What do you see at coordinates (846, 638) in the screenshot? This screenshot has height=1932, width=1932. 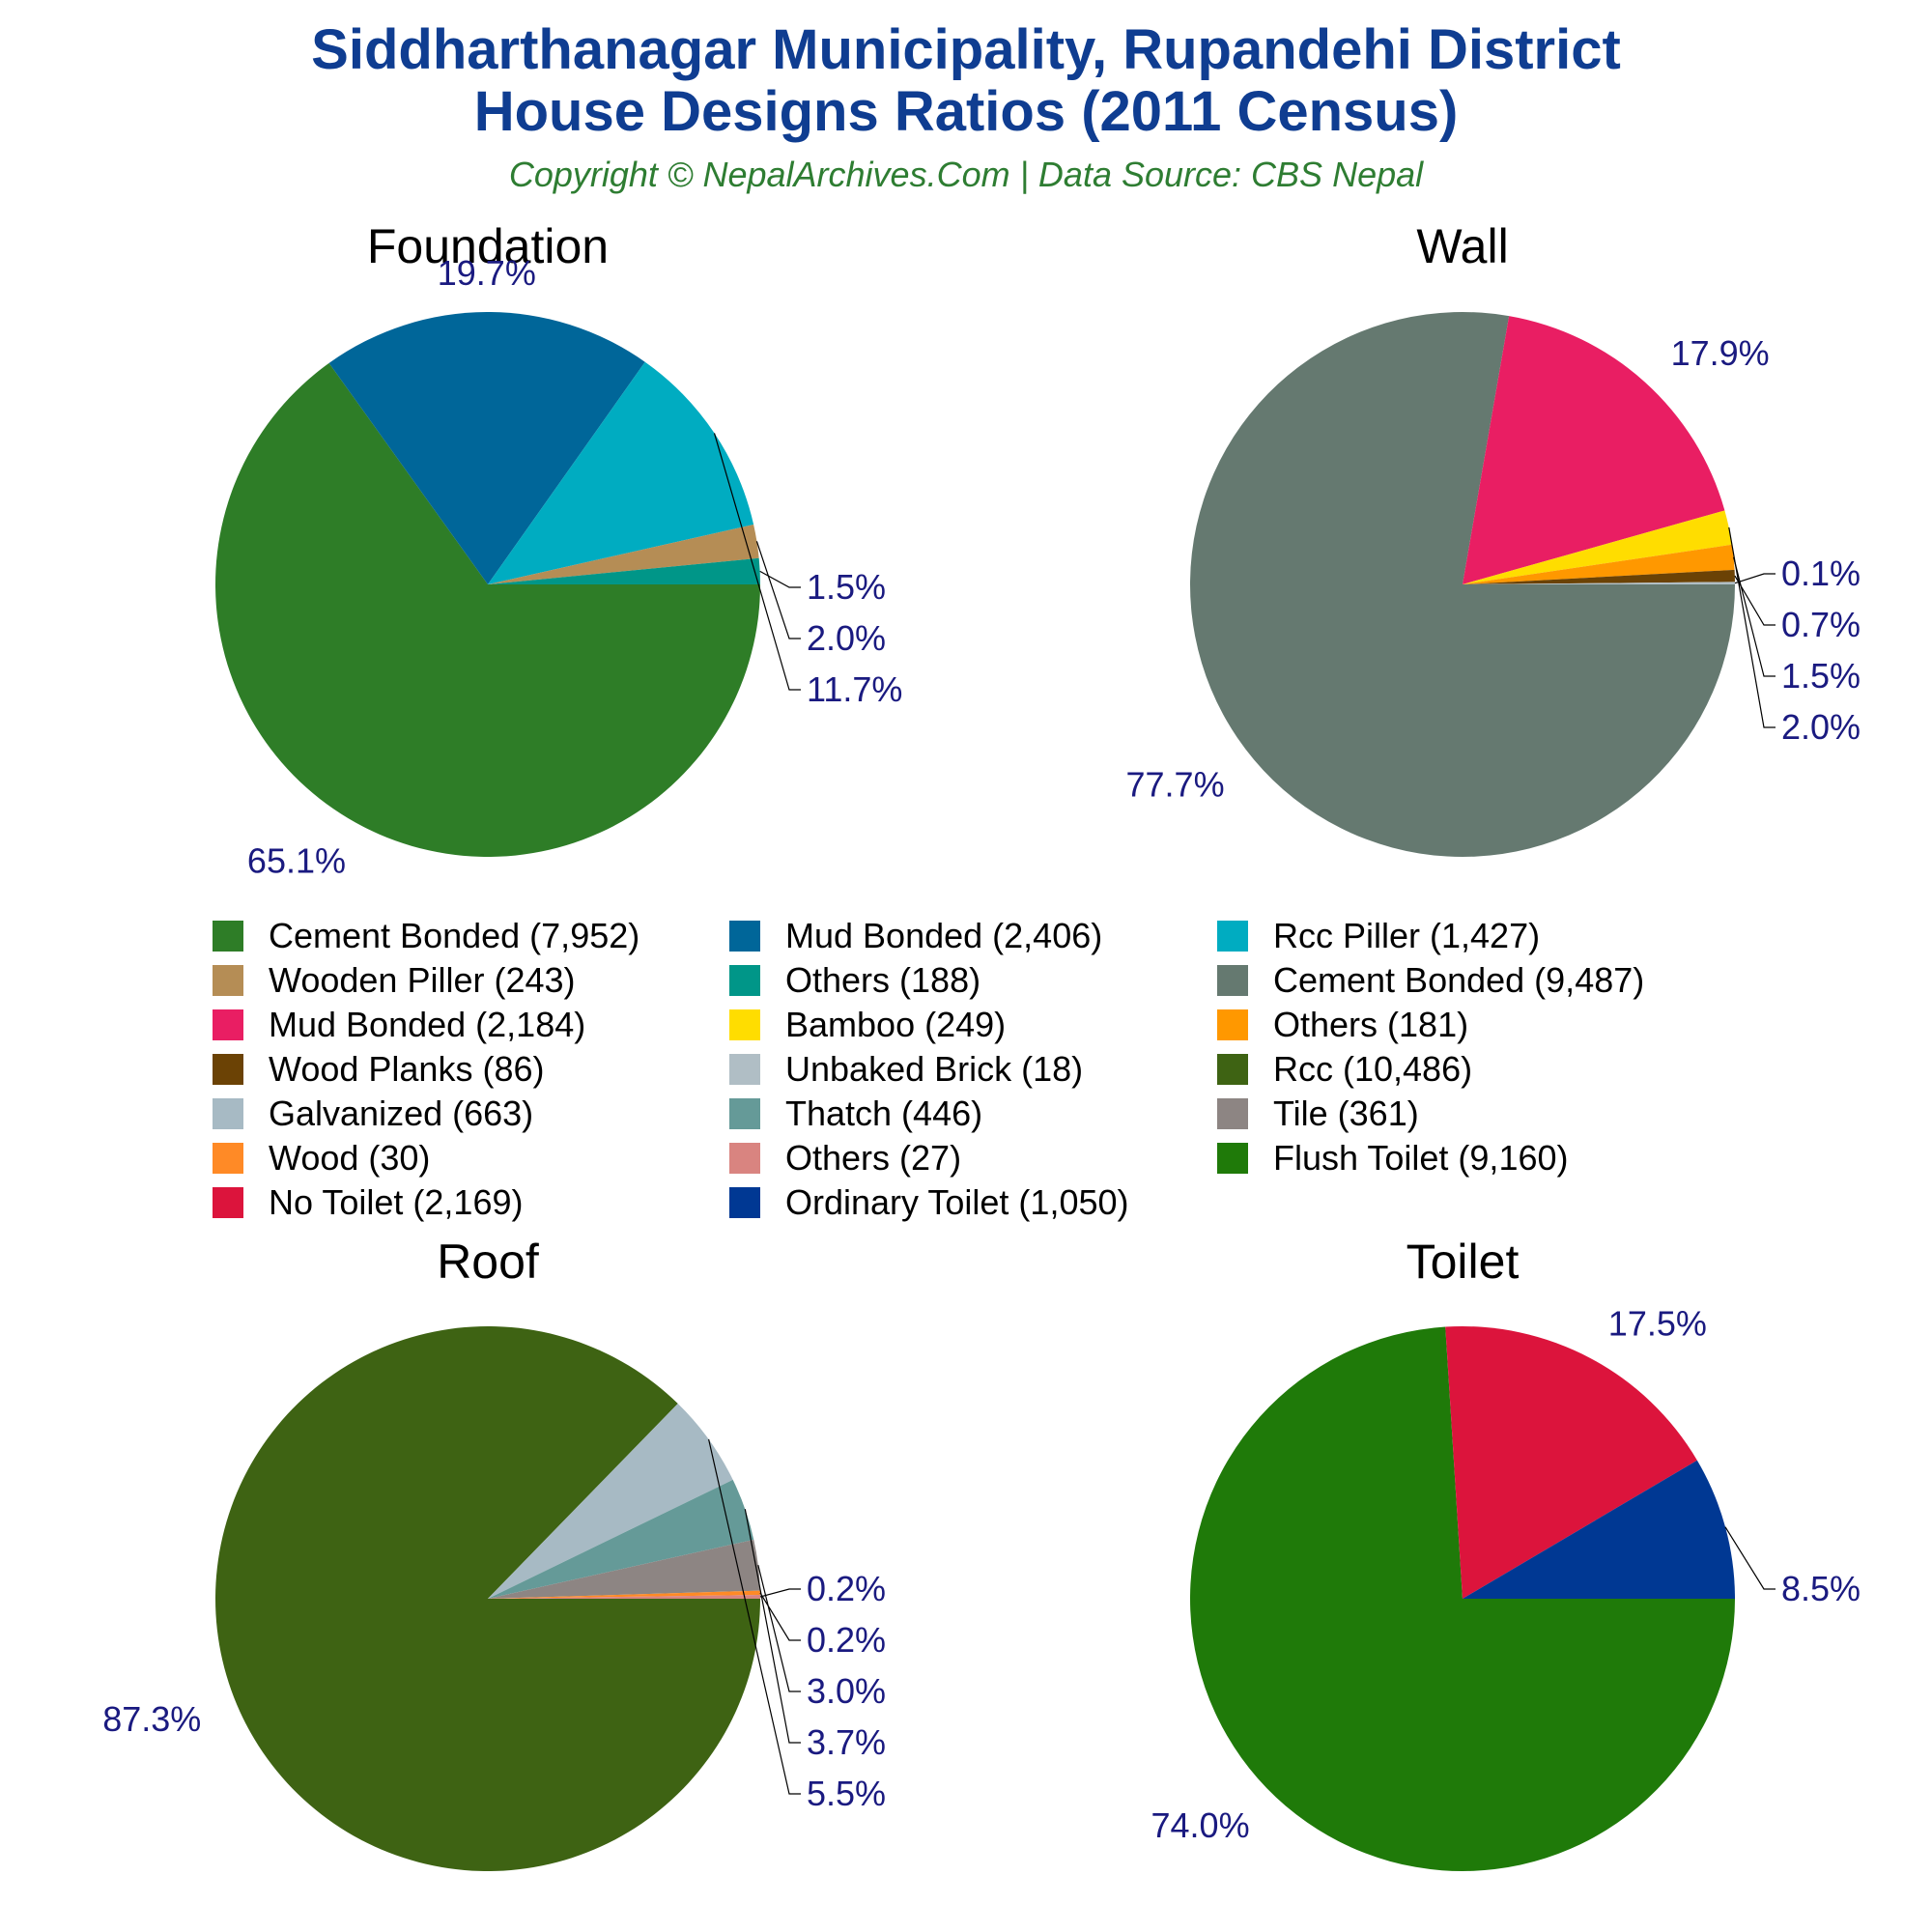 I see `slice-data-label: 2.0%` at bounding box center [846, 638].